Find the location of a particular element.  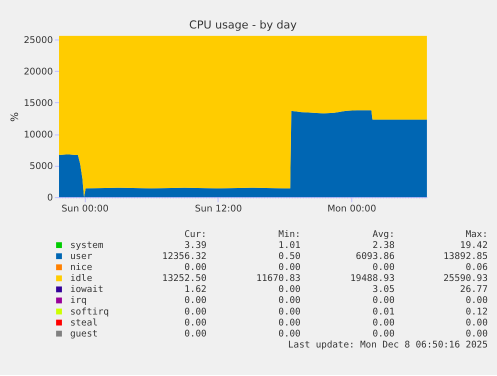

text: 12356.32 is located at coordinates (184, 256).